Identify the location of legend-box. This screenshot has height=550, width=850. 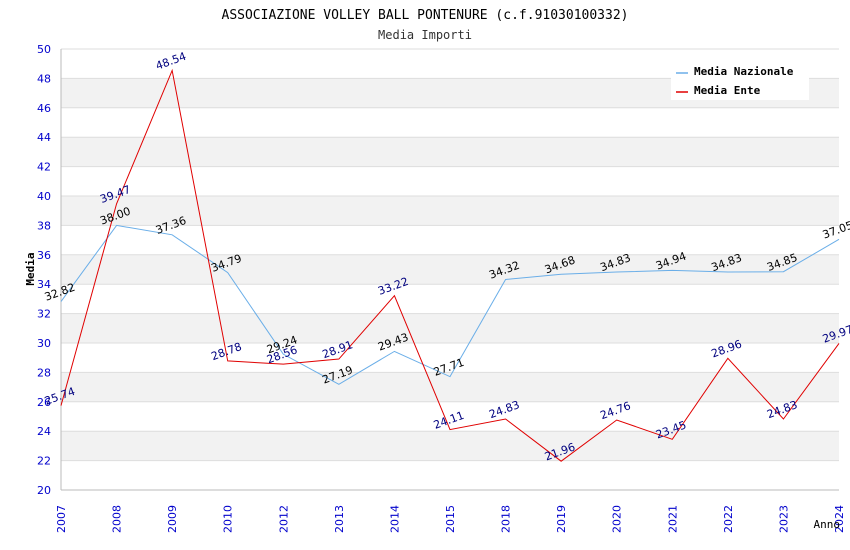
(740, 80).